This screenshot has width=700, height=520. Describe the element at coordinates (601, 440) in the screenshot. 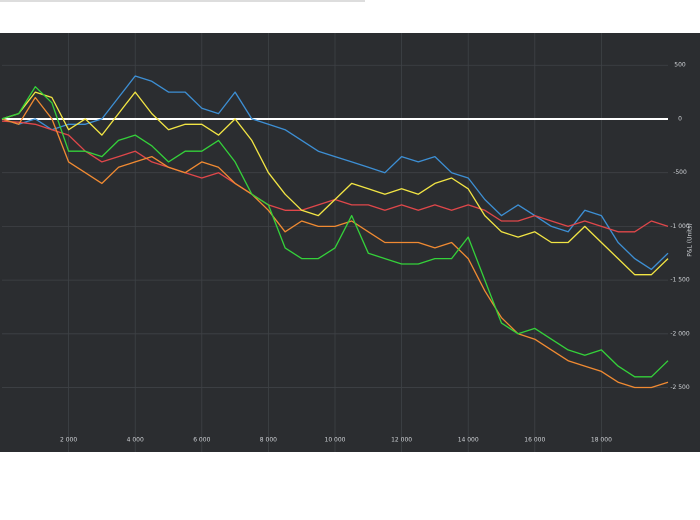

I see `x-tick-label: 18 000` at that location.